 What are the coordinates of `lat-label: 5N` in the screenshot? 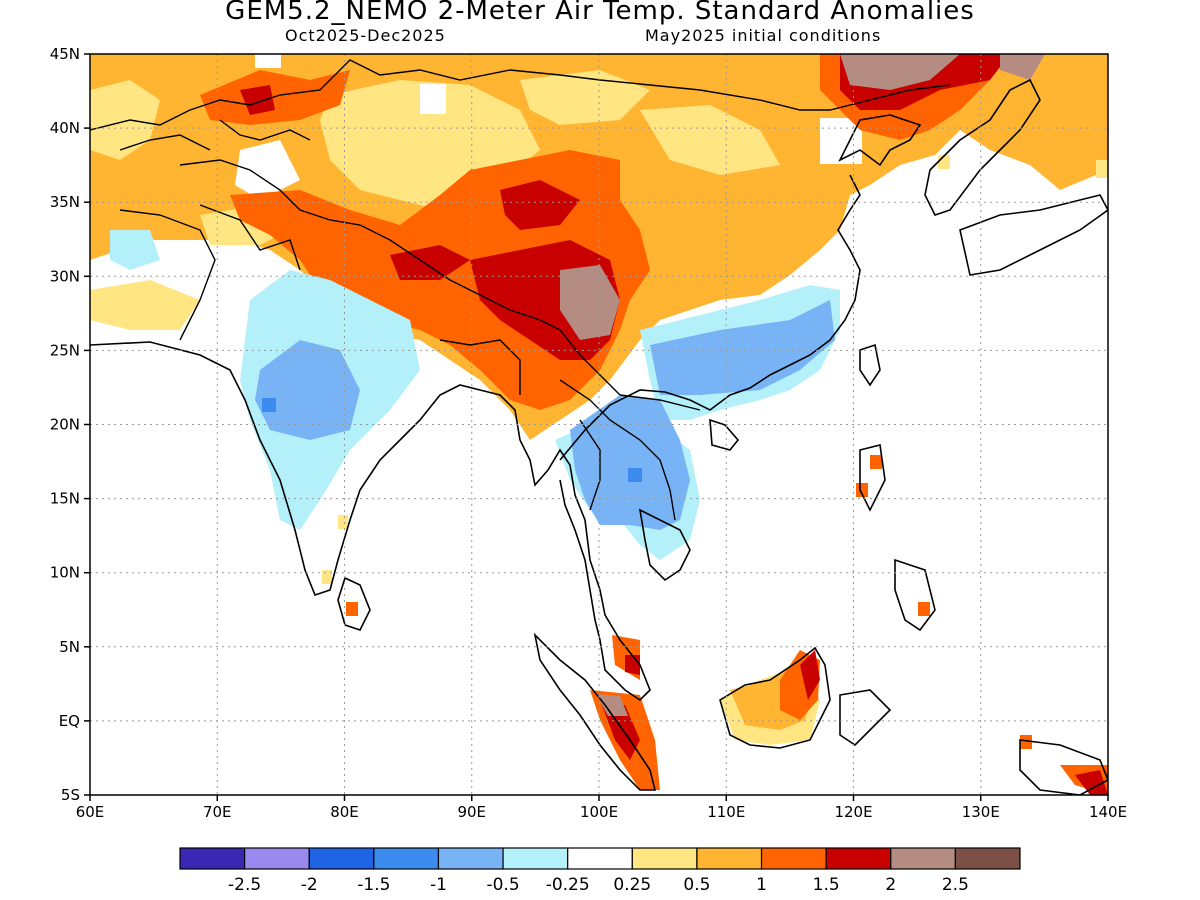 It's located at (69, 647).